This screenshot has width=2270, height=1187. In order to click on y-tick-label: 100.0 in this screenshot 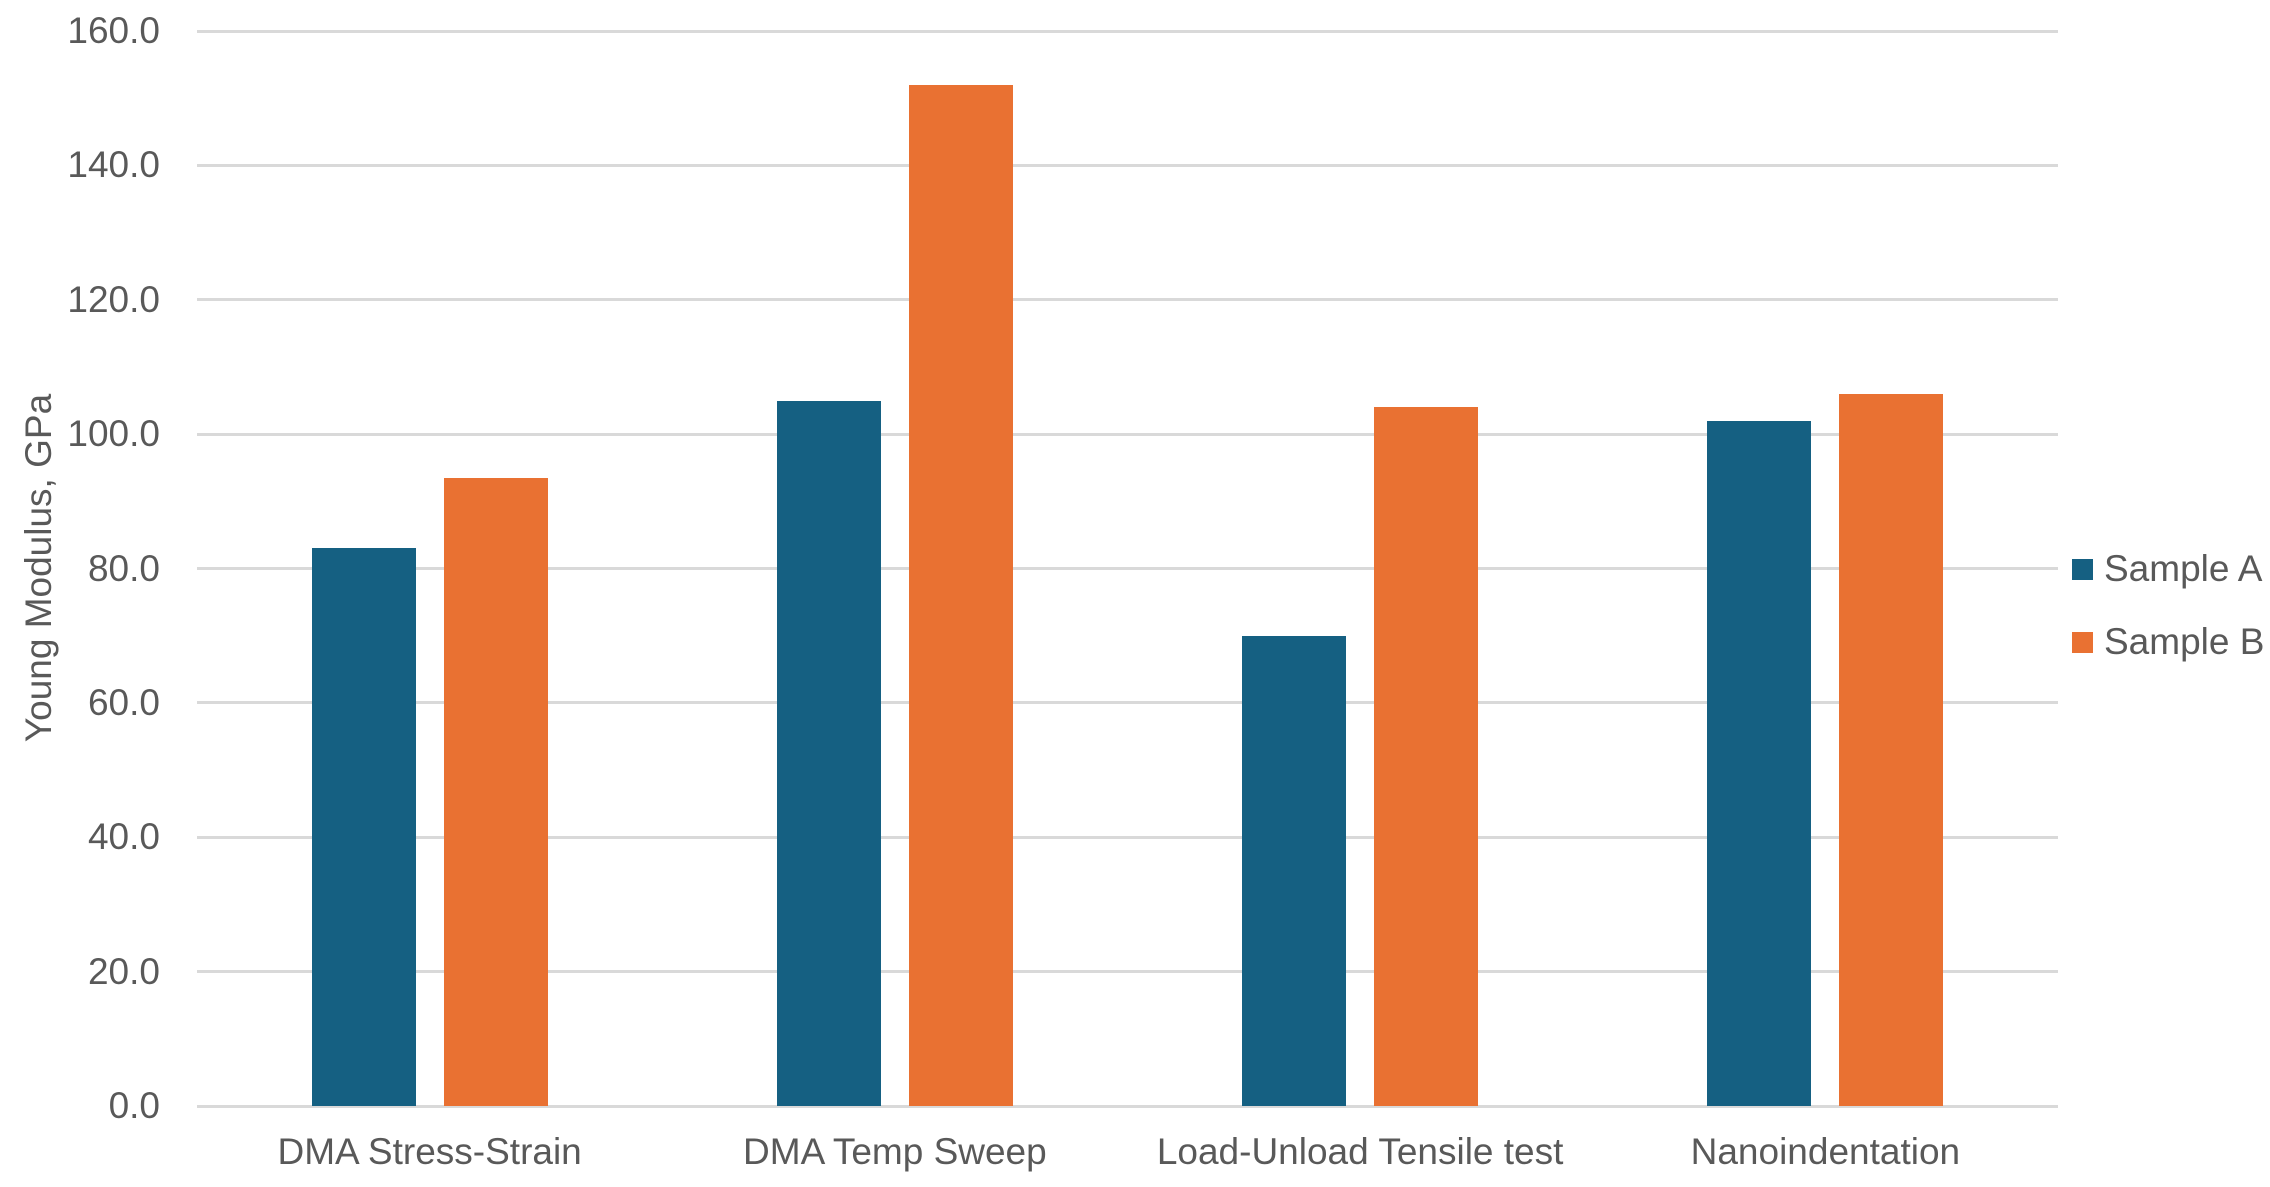, I will do `click(113, 434)`.